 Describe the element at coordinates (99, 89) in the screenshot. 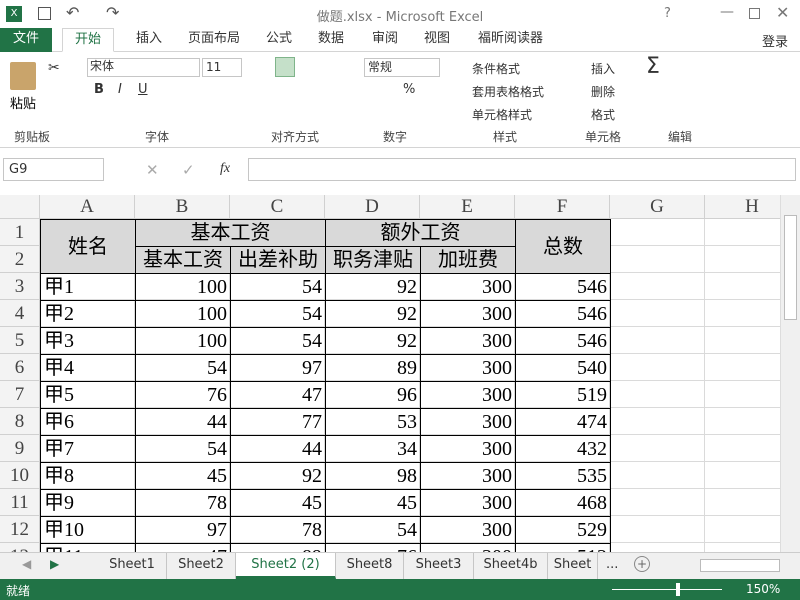

I see `bold: B` at that location.